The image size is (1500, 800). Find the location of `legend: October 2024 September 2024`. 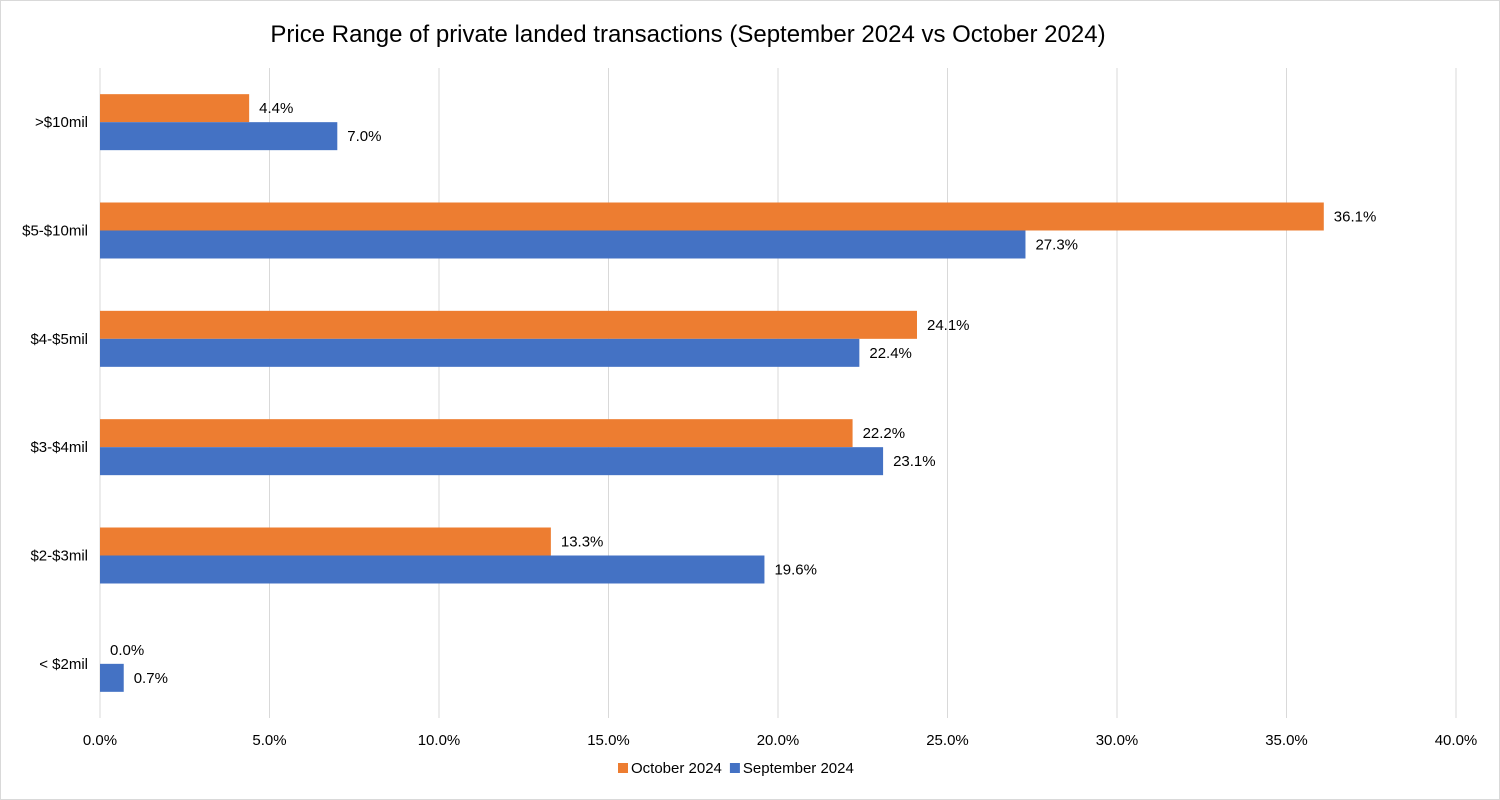

legend: October 2024 September 2024 is located at coordinates (736, 768).